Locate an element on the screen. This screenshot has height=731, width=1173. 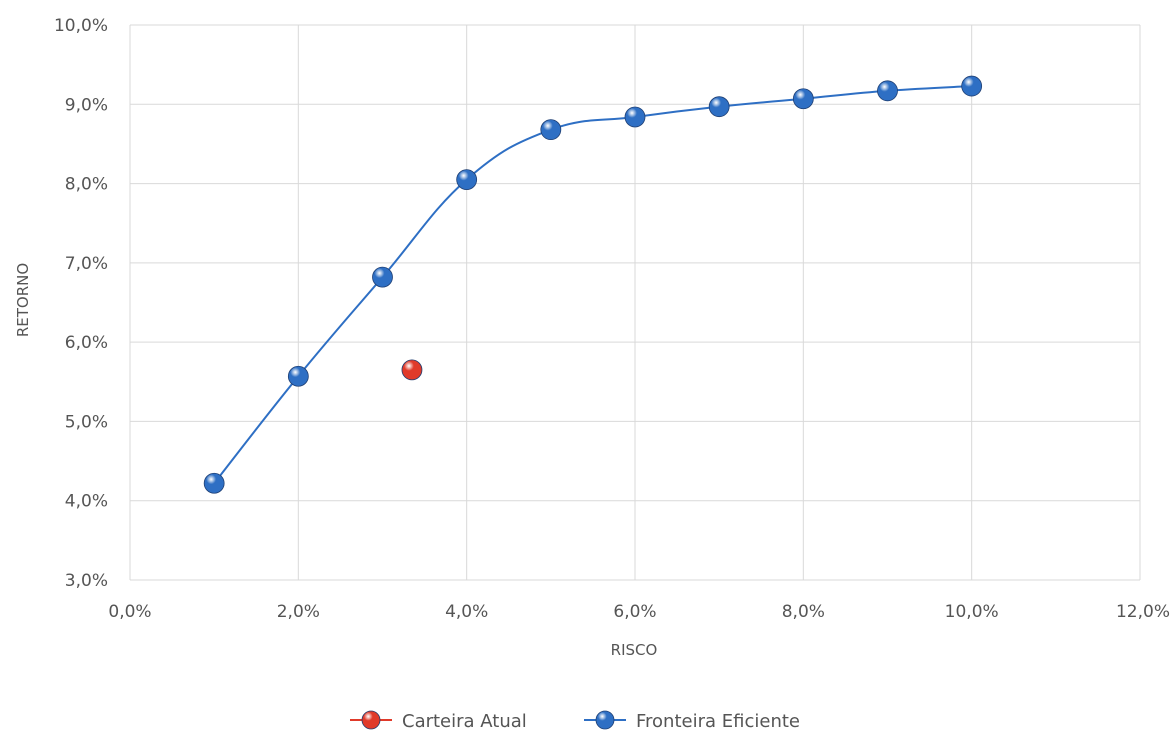
legend-item-carteira-atual: Carteira Atual is located at coordinates (438, 720).